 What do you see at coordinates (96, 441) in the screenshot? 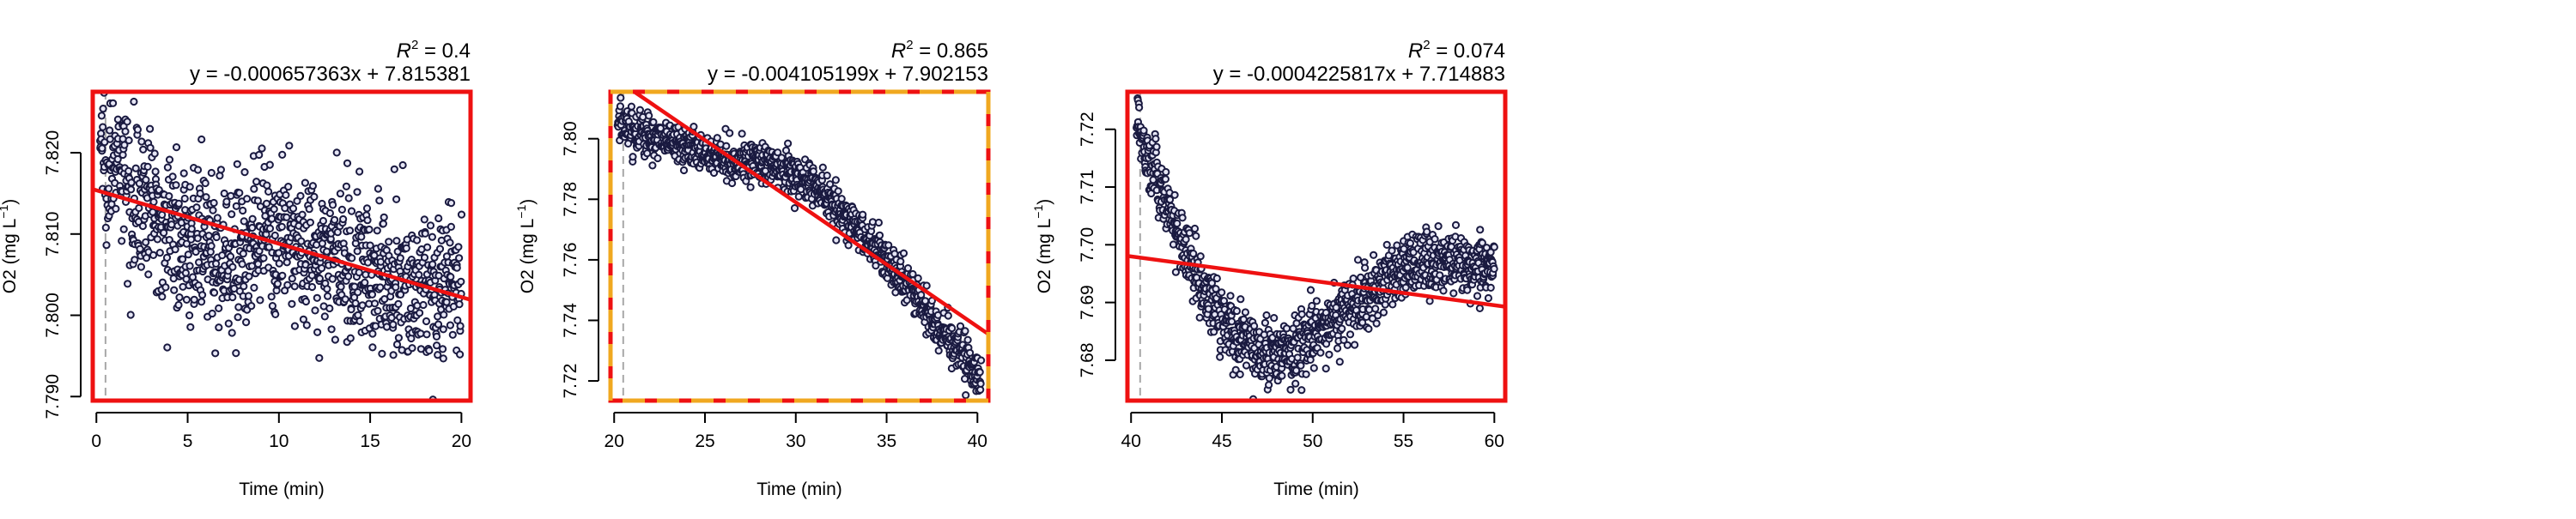
I see `x-tick-label: 0` at bounding box center [96, 441].